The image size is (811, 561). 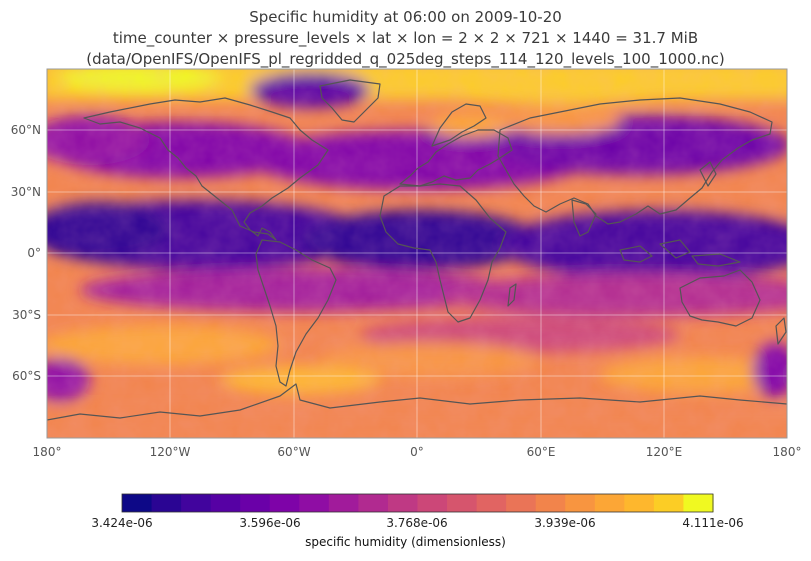 What do you see at coordinates (405, 17) in the screenshot?
I see `title-line-1: Specific humidity at 06:00 on 2009-10-20` at bounding box center [405, 17].